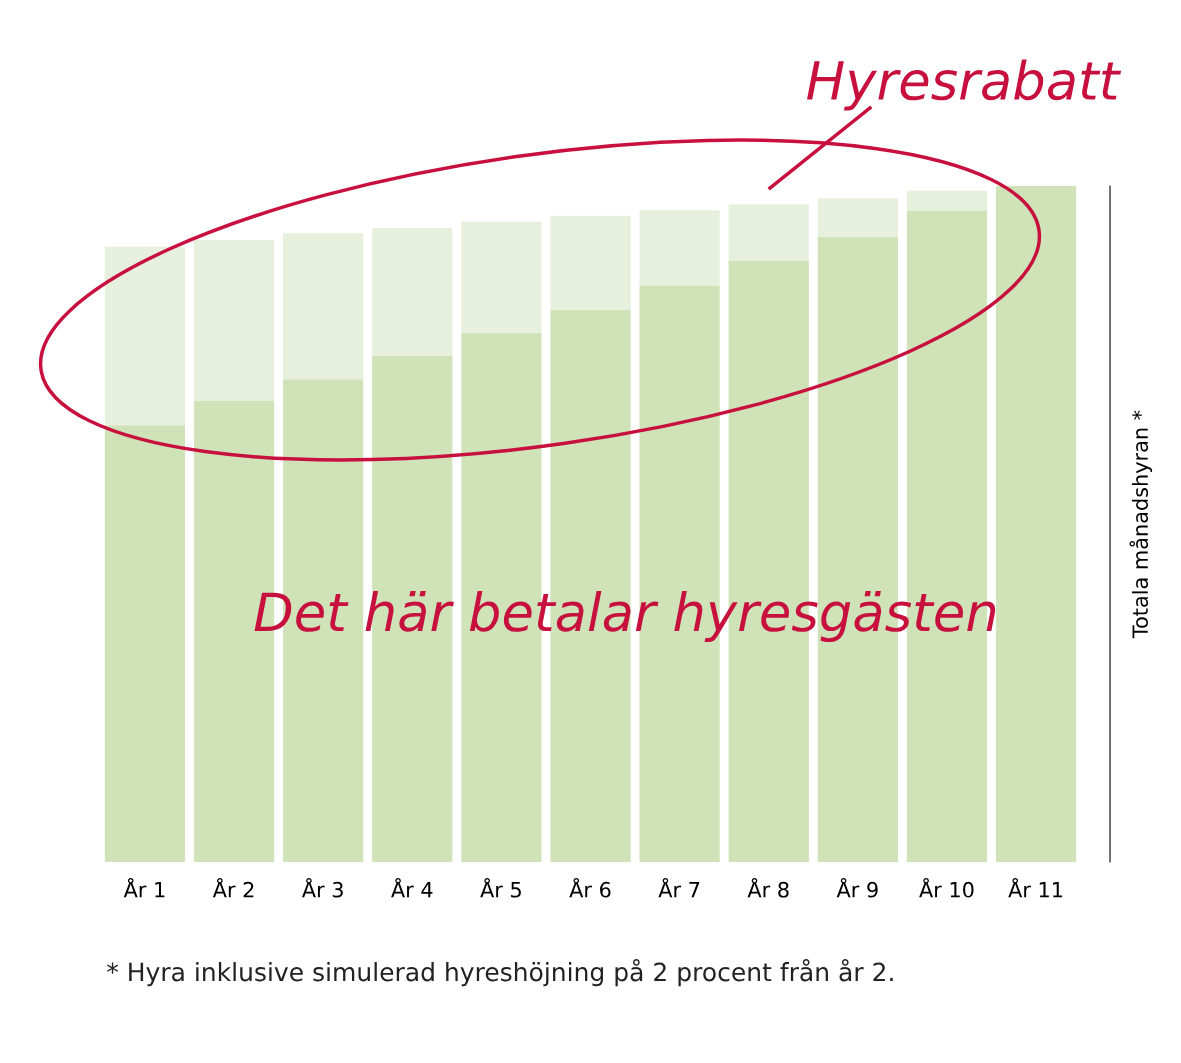 The image size is (1181, 1063). Describe the element at coordinates (590, 887) in the screenshot. I see `x-tick-label: År 6` at that location.